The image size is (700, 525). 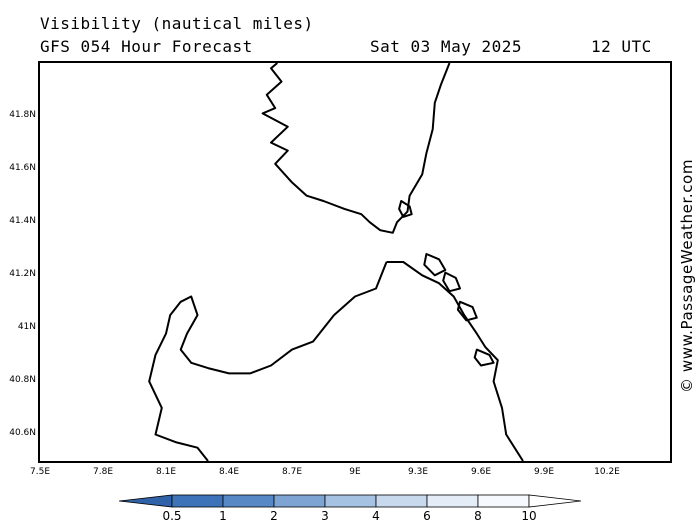 I want to click on legend-low-arrow, so click(x=145, y=501).